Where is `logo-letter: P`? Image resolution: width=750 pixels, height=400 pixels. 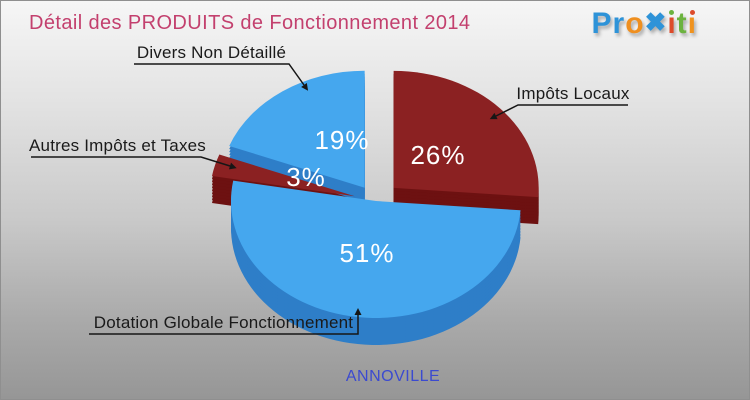
logo-letter: P is located at coordinates (602, 23).